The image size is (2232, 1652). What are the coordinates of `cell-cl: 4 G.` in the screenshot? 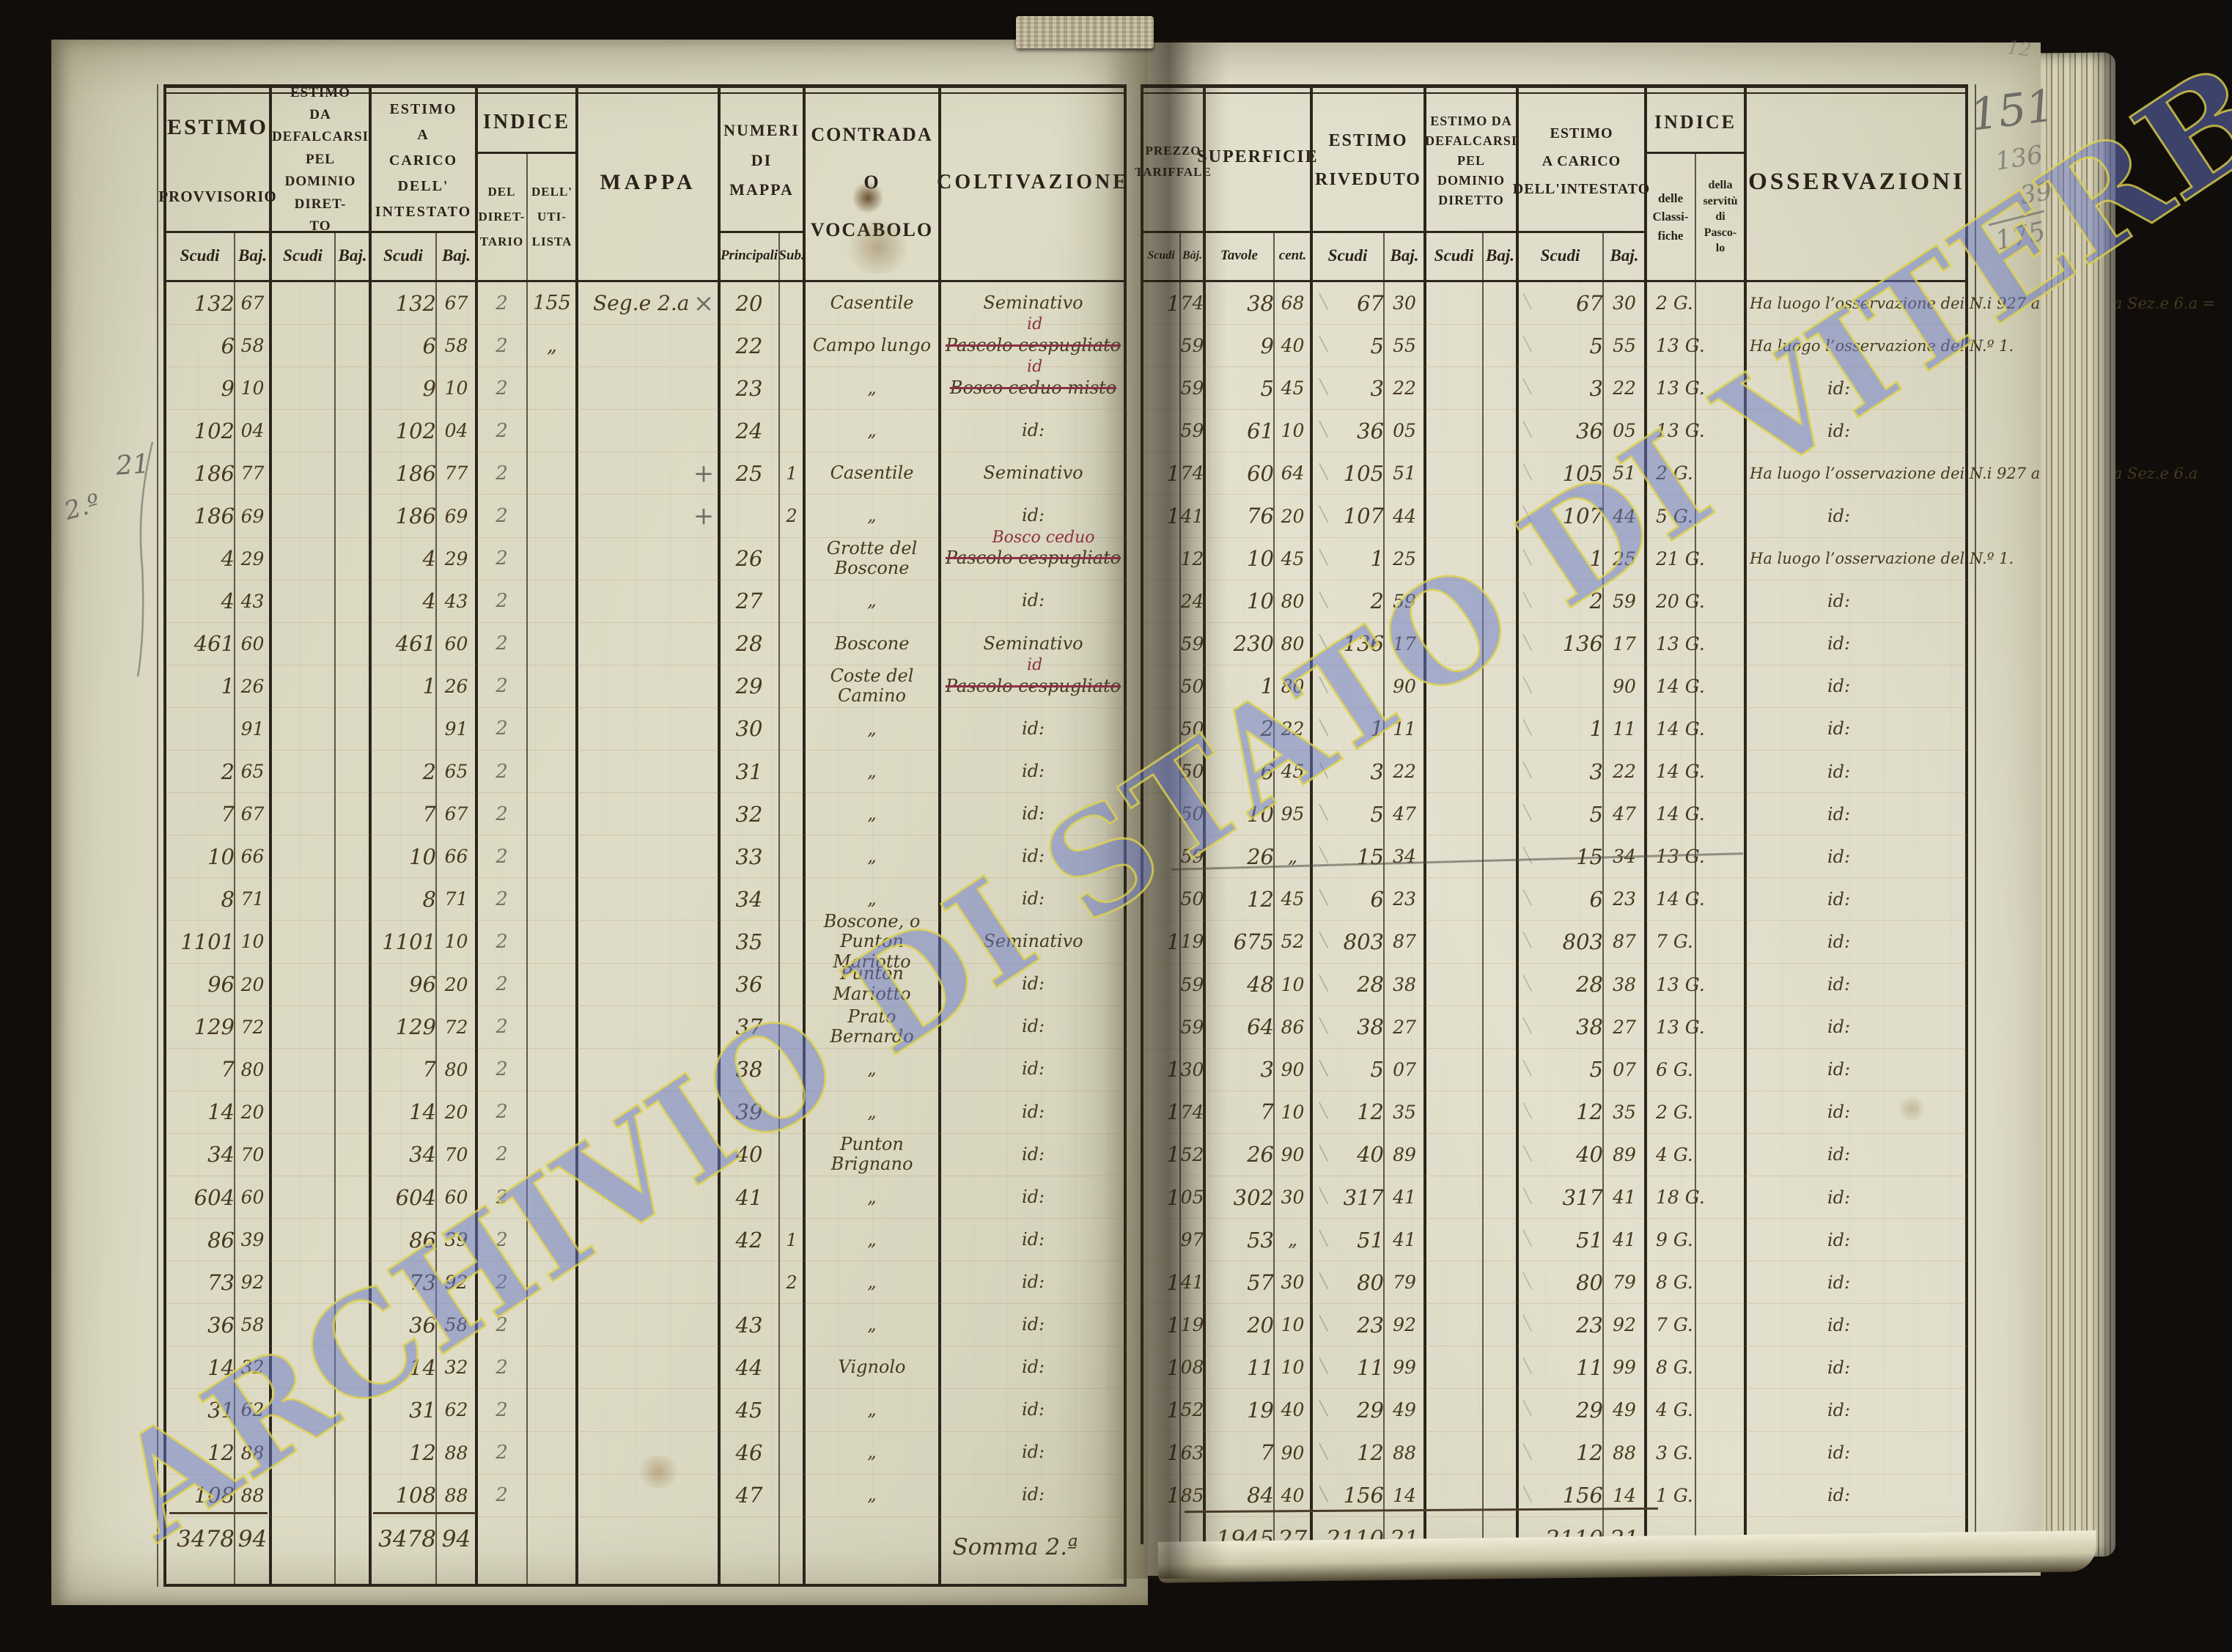 It's located at (1674, 1410).